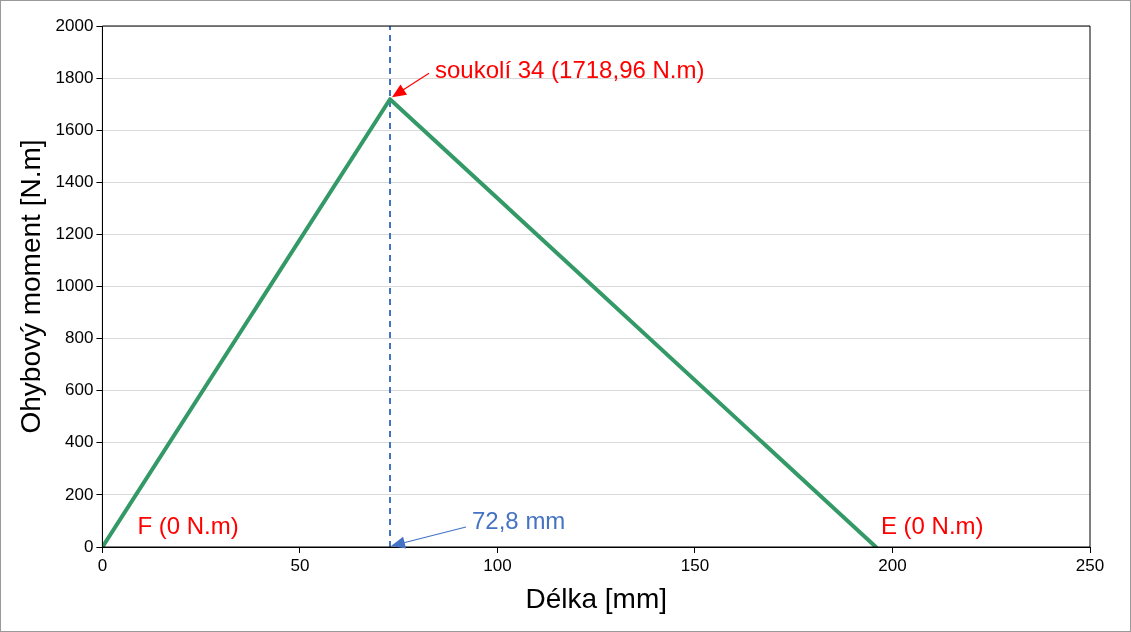  Describe the element at coordinates (74, 181) in the screenshot. I see `y-tick-label: 1400` at that location.